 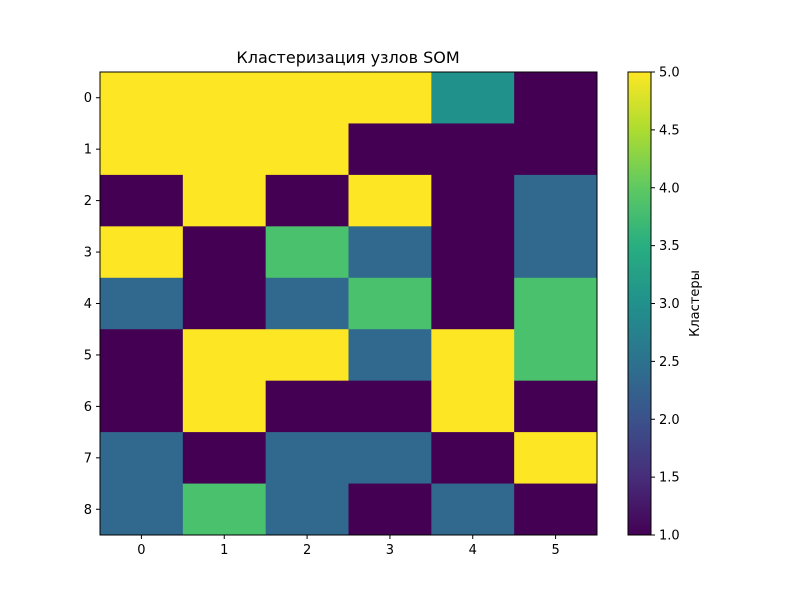 What do you see at coordinates (88, 407) in the screenshot?
I see `y-tick-label: 6` at bounding box center [88, 407].